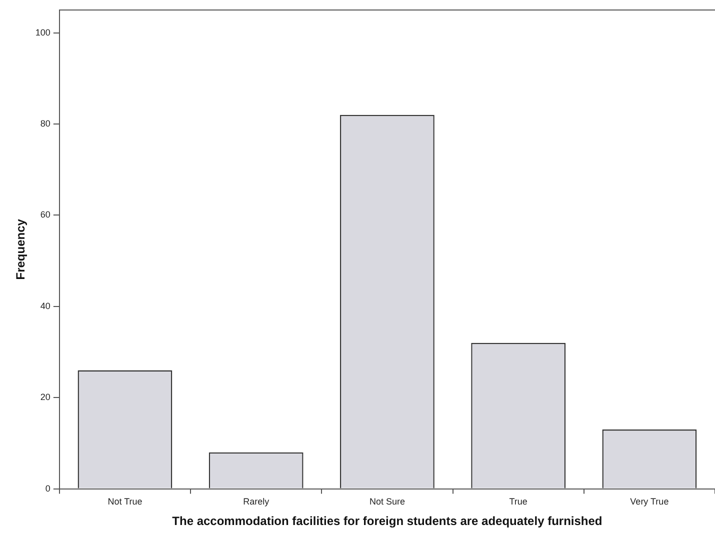 The image size is (715, 538). Describe the element at coordinates (518, 501) in the screenshot. I see `x-tick-label: True` at that location.